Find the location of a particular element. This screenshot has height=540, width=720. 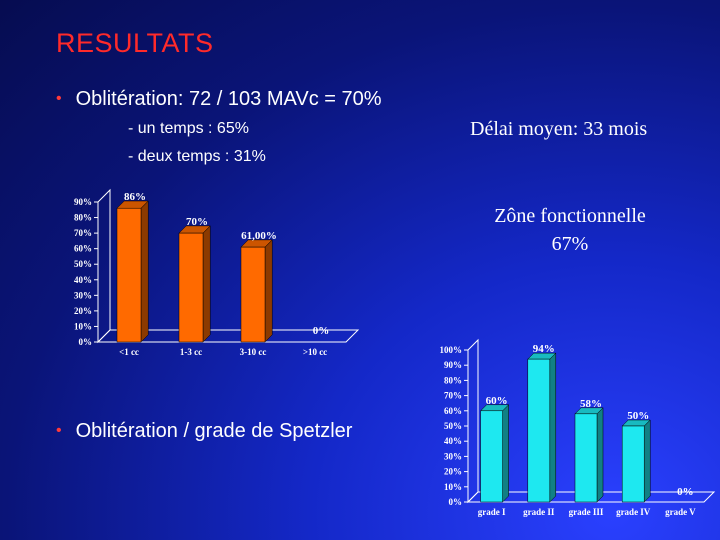

mean-delay-text: Délai moyen: 33 mois is located at coordinates (559, 129).